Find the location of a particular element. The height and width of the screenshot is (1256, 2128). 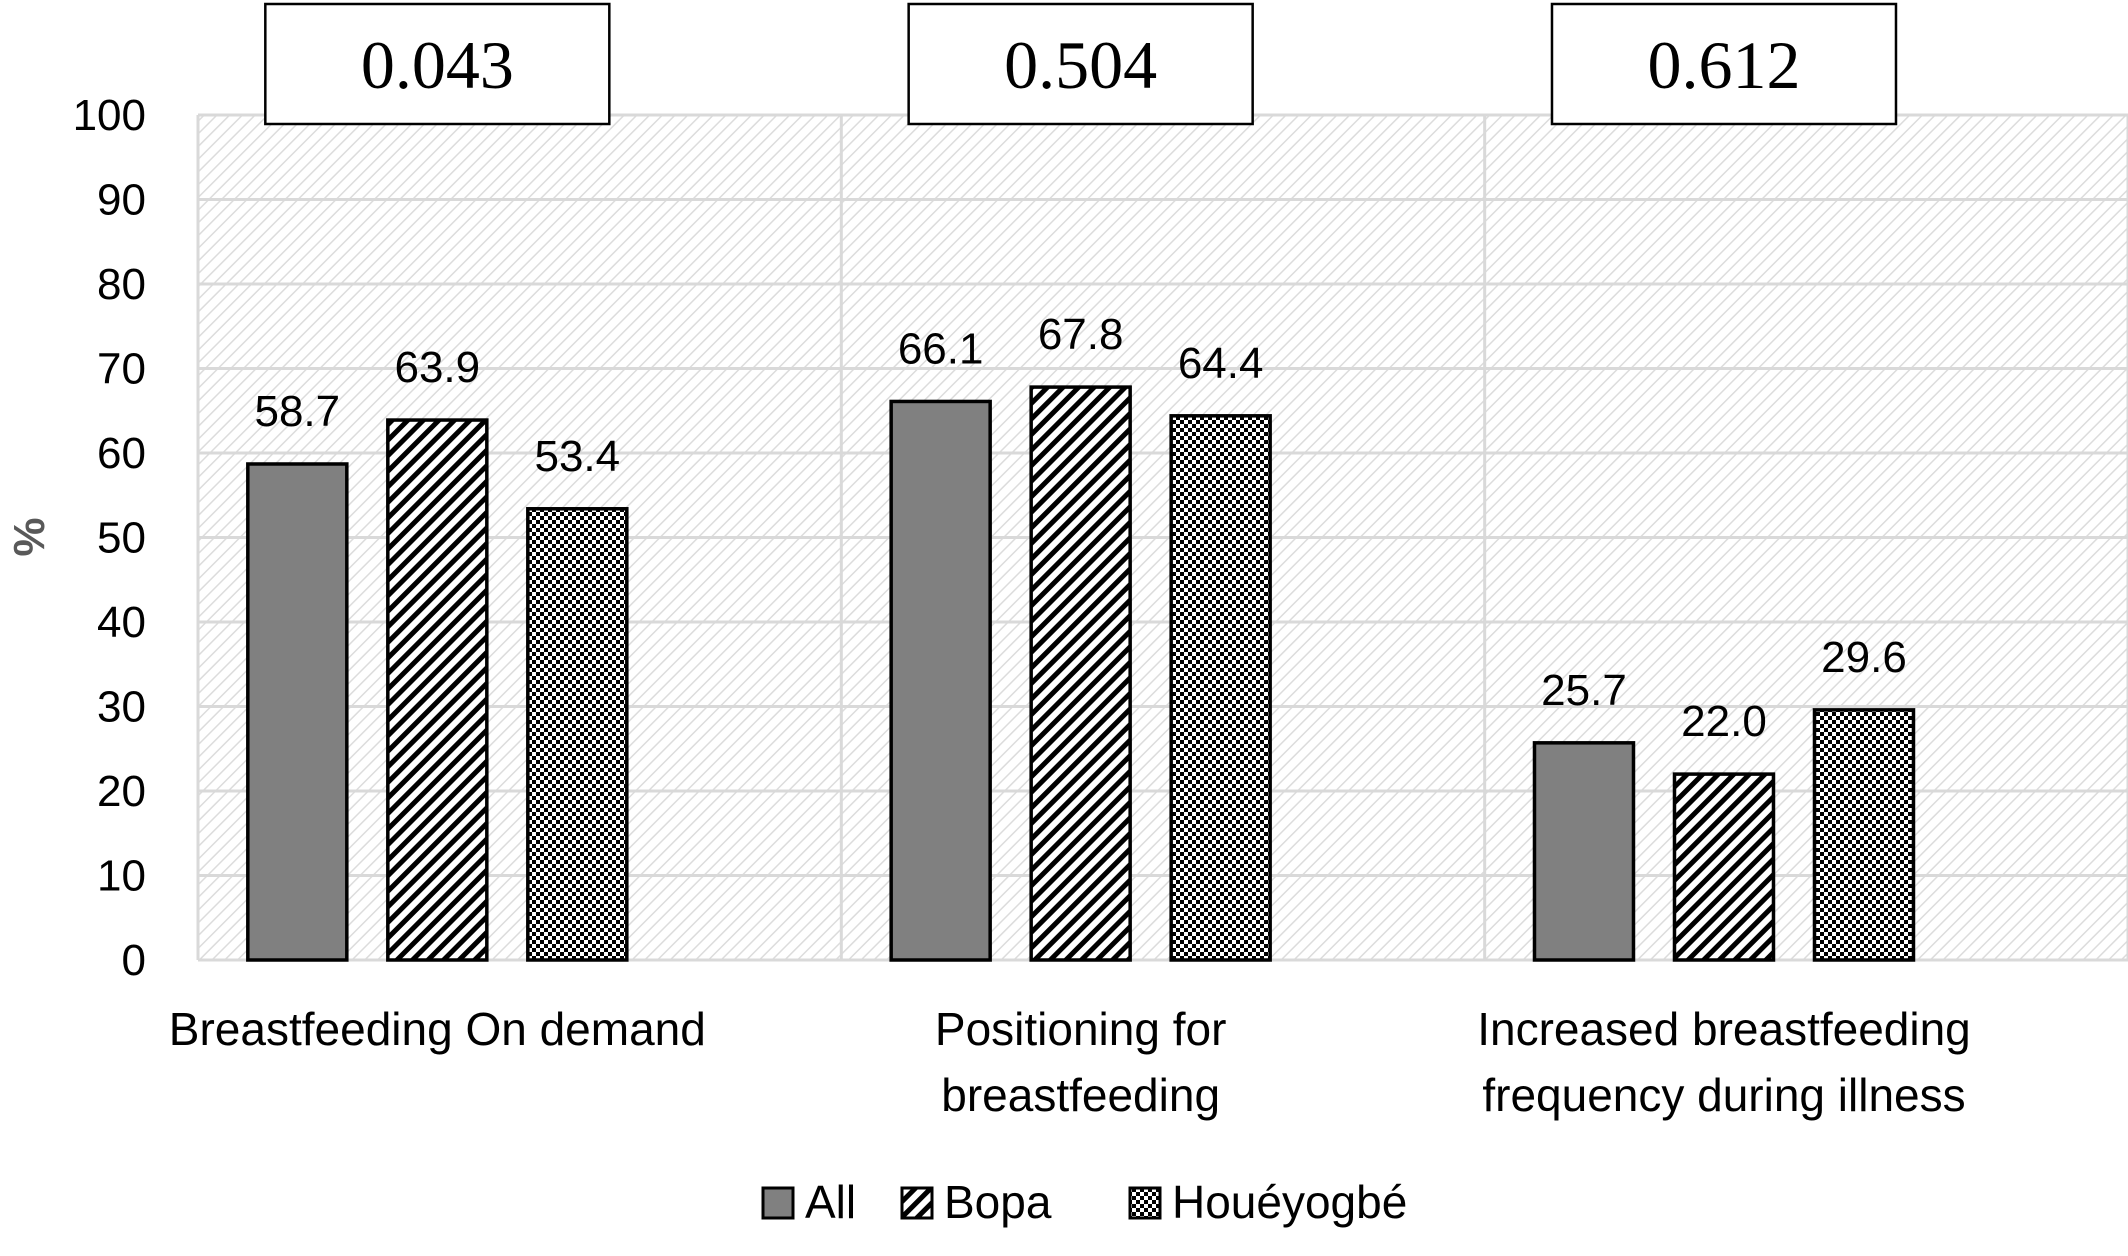

y-tick-label: 0 is located at coordinates (134, 960).